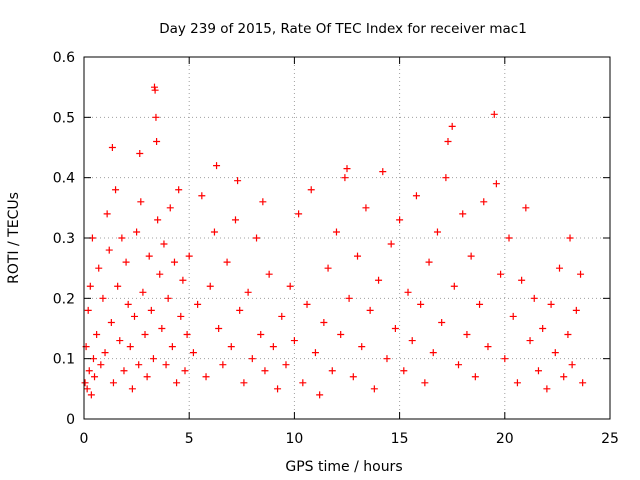  I want to click on y-tick-label: 0.2, so click(64, 299).